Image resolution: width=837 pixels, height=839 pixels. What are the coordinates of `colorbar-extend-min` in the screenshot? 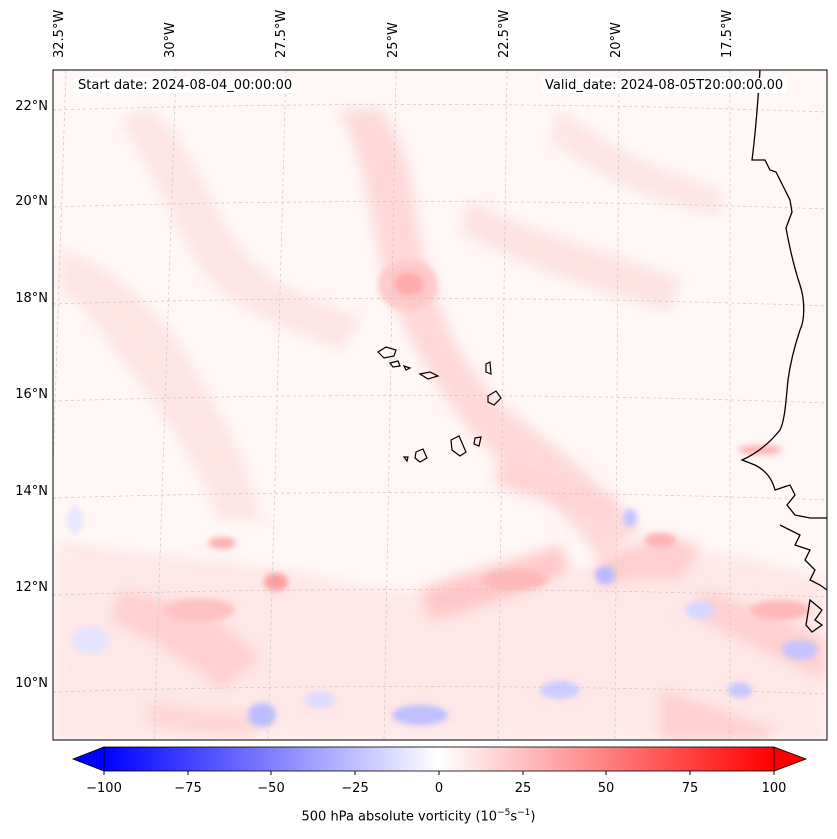 It's located at (88, 759).